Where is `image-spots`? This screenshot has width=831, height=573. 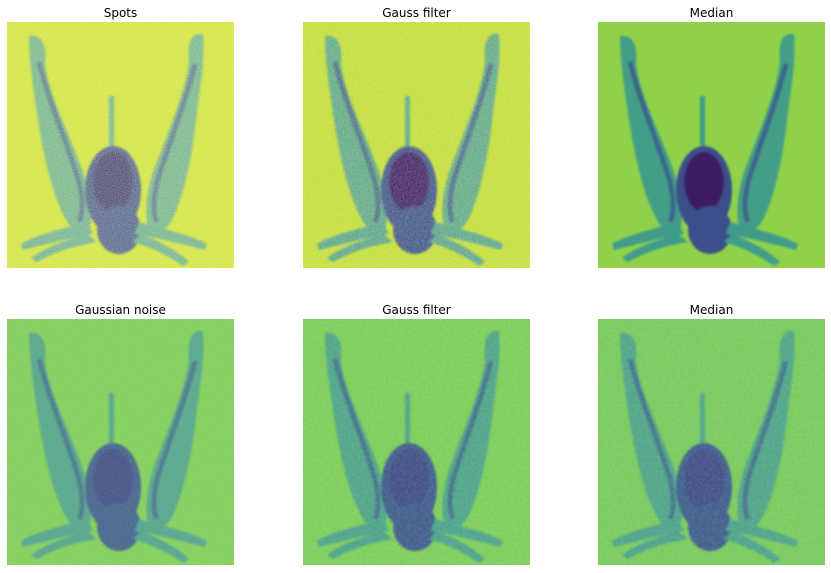 image-spots is located at coordinates (120, 145).